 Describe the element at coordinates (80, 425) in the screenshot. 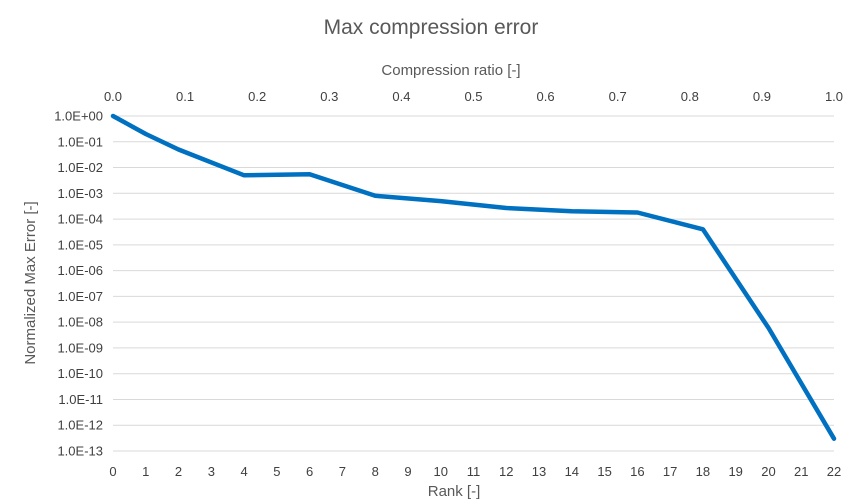

I see `y-tick-label: 1.0E-12` at that location.